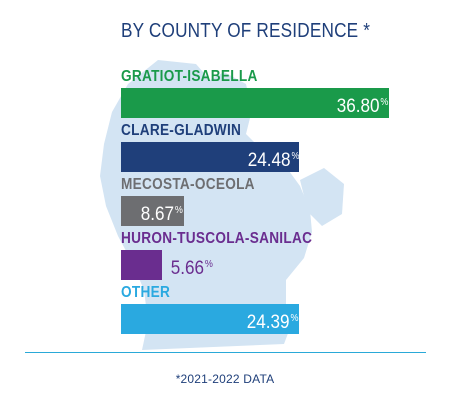 The height and width of the screenshot is (400, 450). I want to click on value-number: 36.80, so click(358, 106).